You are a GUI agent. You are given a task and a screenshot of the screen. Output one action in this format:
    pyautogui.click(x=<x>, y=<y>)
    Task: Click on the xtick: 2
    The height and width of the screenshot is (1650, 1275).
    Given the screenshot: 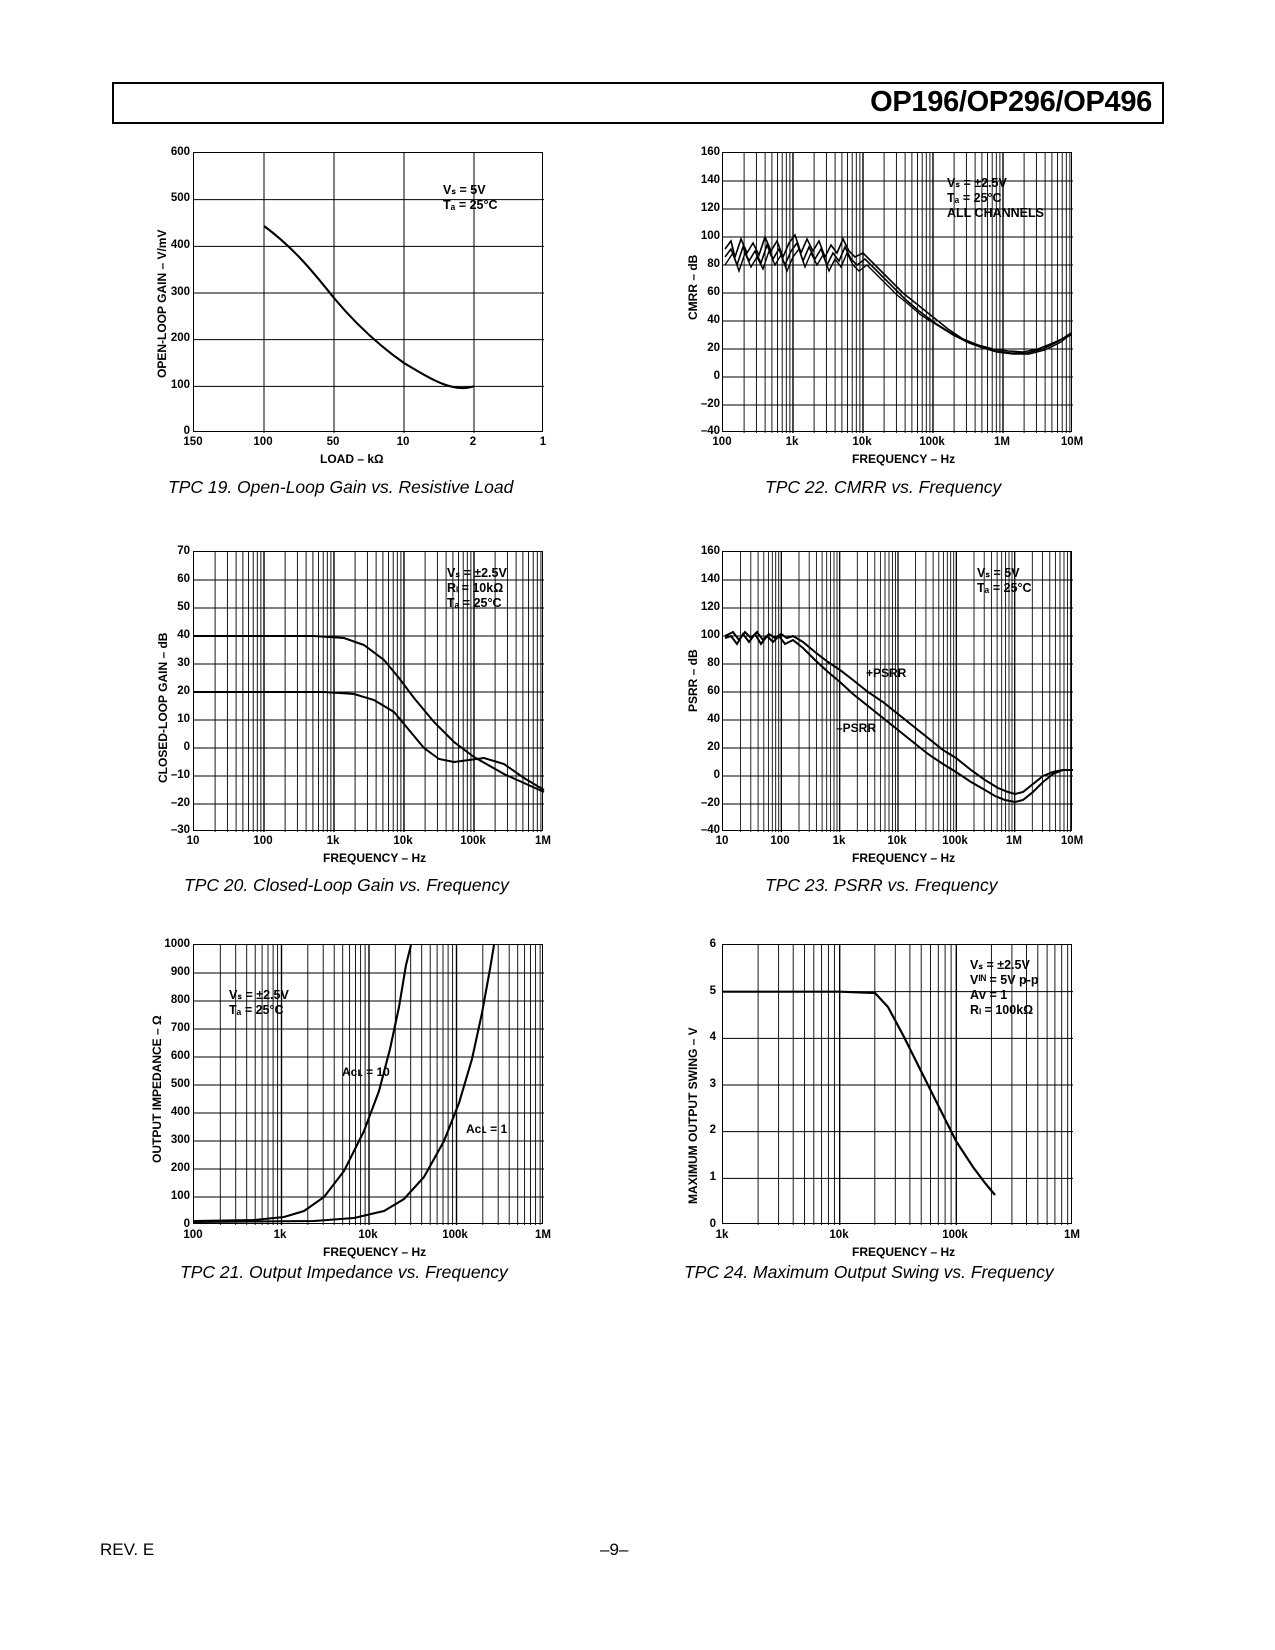 What is the action you would take?
    pyautogui.click(x=473, y=442)
    